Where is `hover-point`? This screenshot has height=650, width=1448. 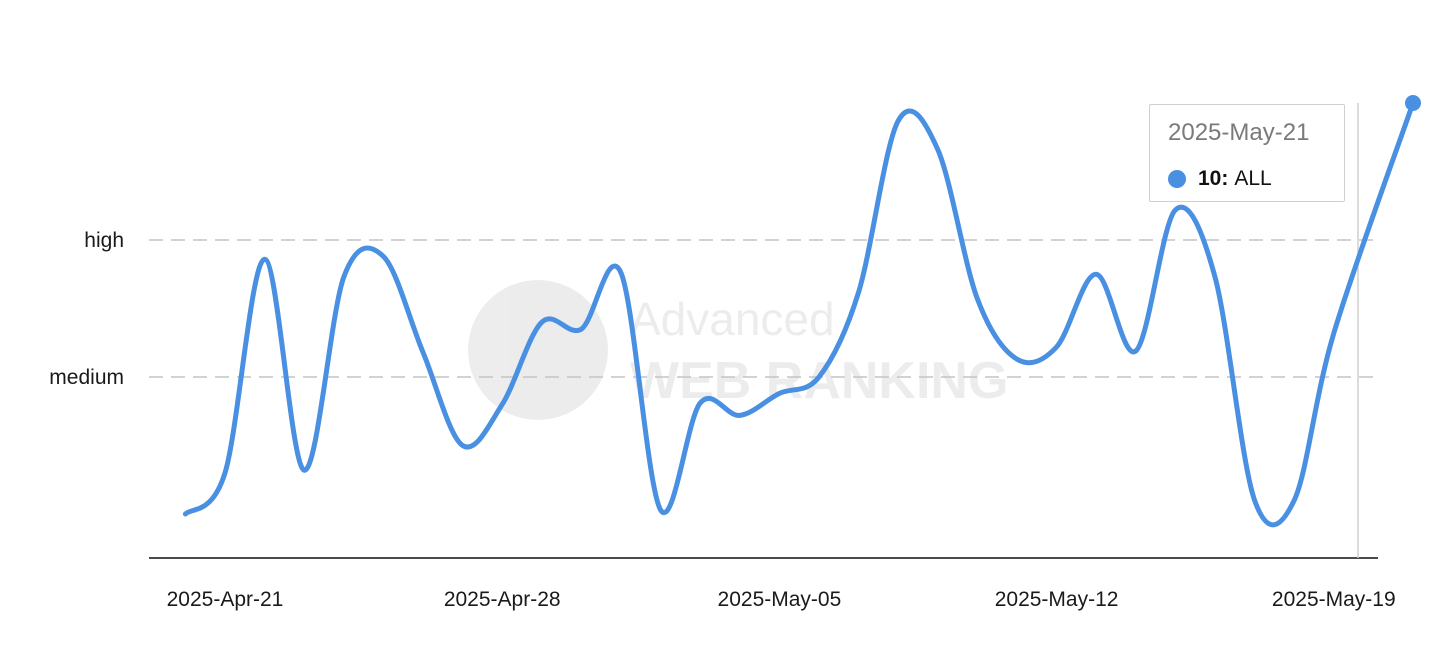
hover-point is located at coordinates (1413, 103).